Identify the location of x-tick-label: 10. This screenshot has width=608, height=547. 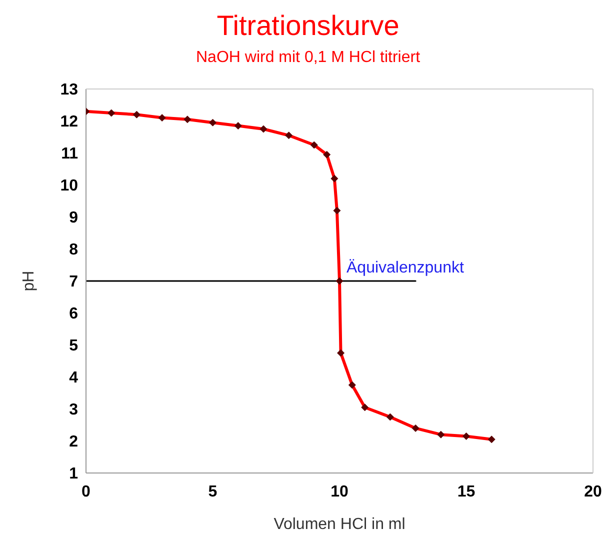
(339, 491).